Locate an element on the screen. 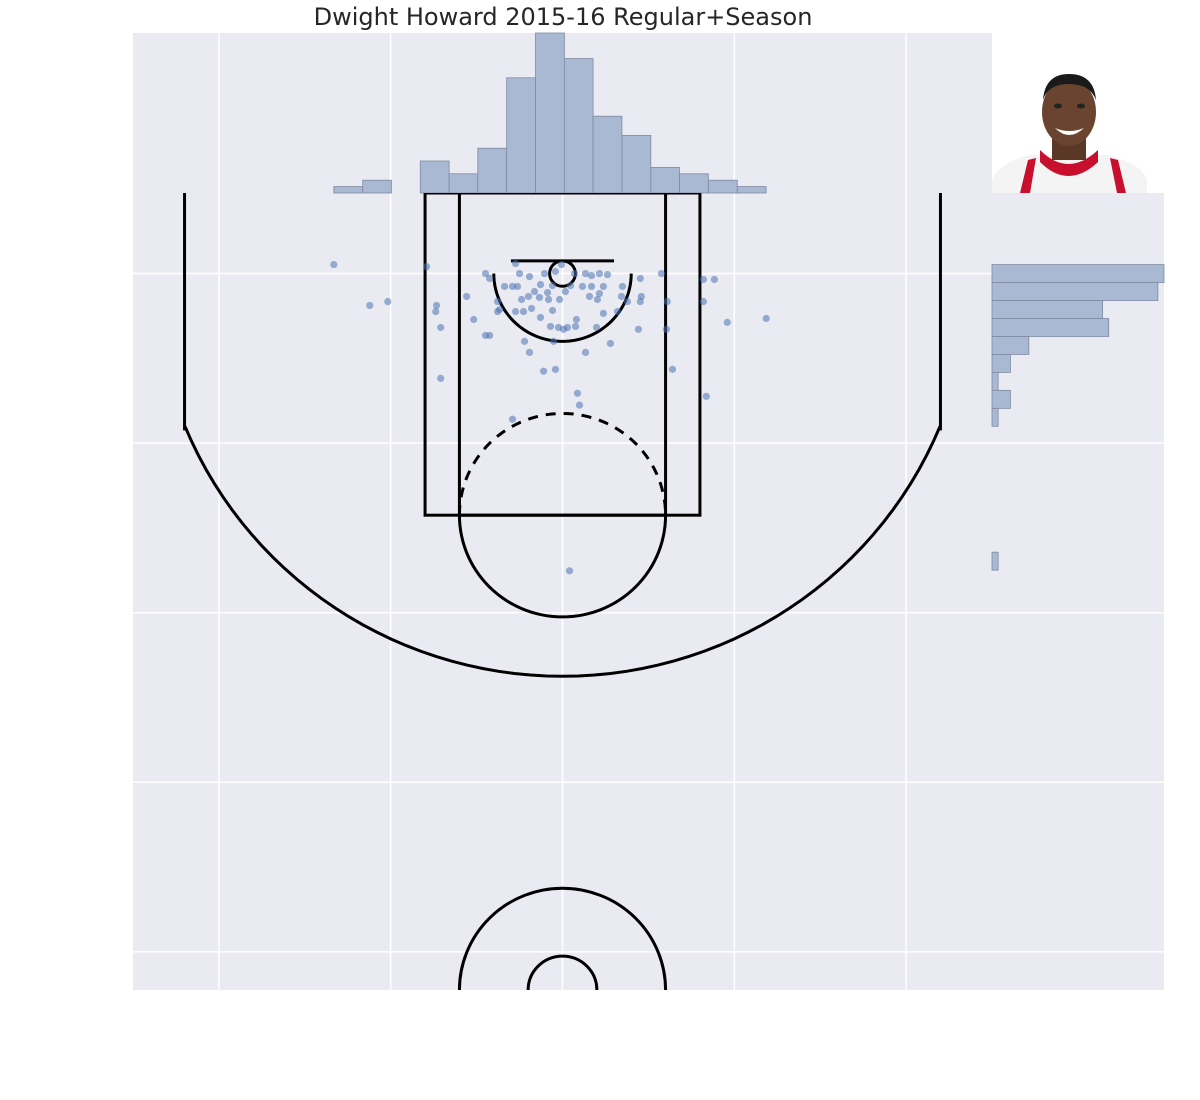 This screenshot has height=1100, width=1200. player-photo is located at coordinates (1069, 133).